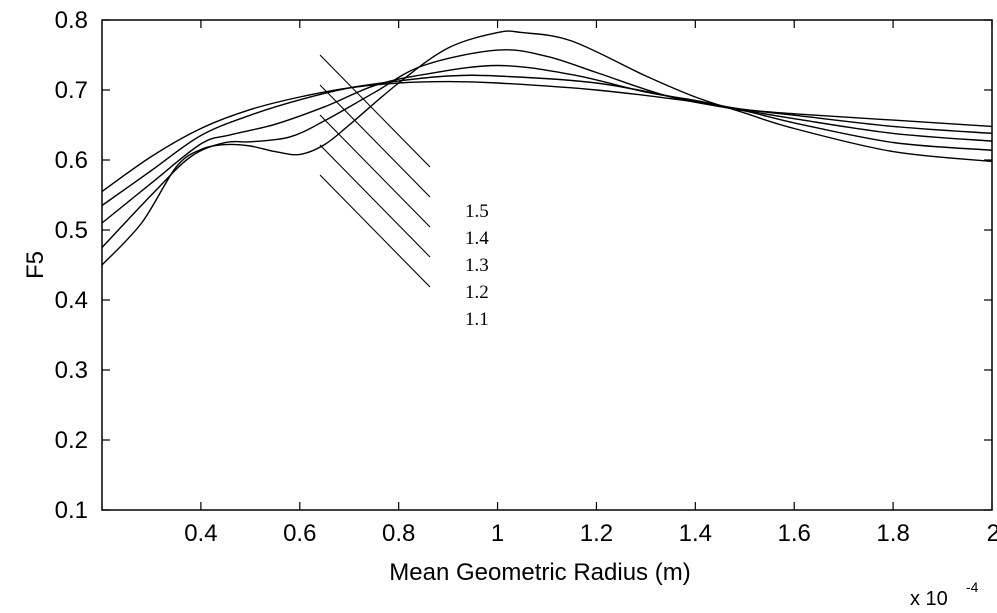 The height and width of the screenshot is (613, 997). What do you see at coordinates (71, 230) in the screenshot?
I see `y-tick-label: 0.5` at bounding box center [71, 230].